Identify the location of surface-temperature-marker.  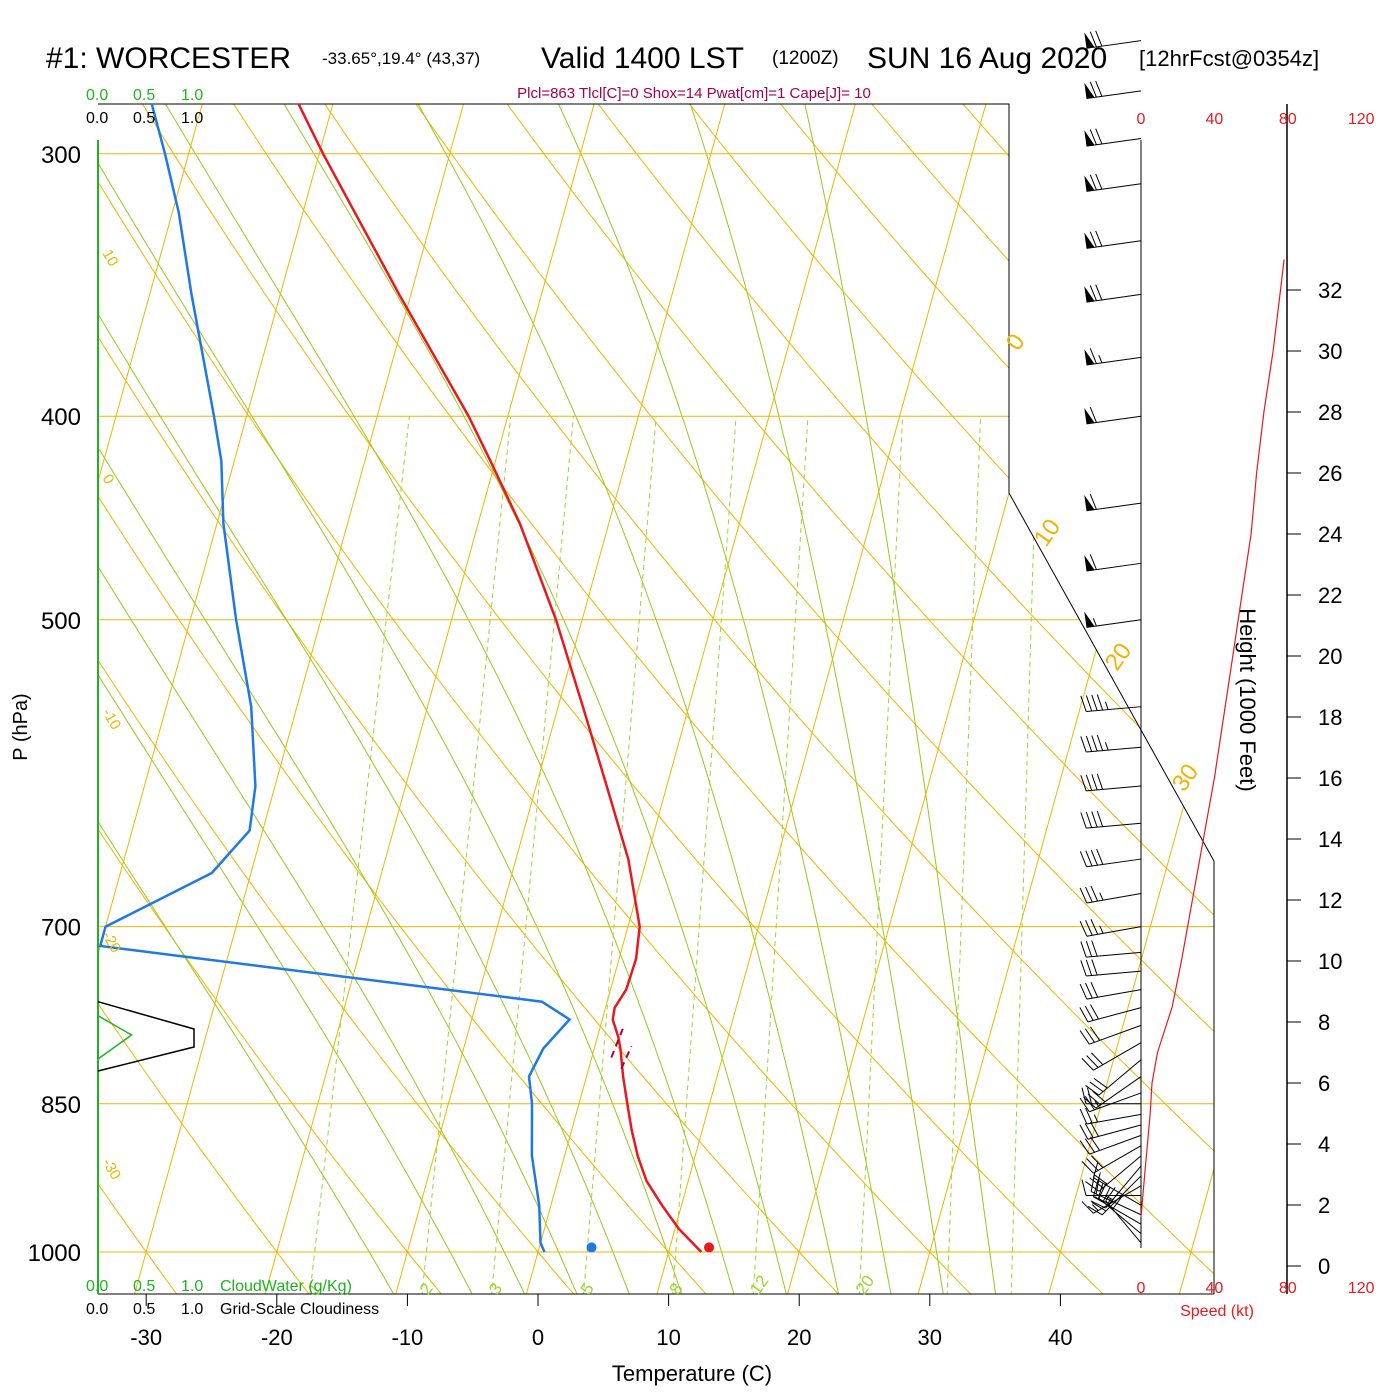
(709, 1247).